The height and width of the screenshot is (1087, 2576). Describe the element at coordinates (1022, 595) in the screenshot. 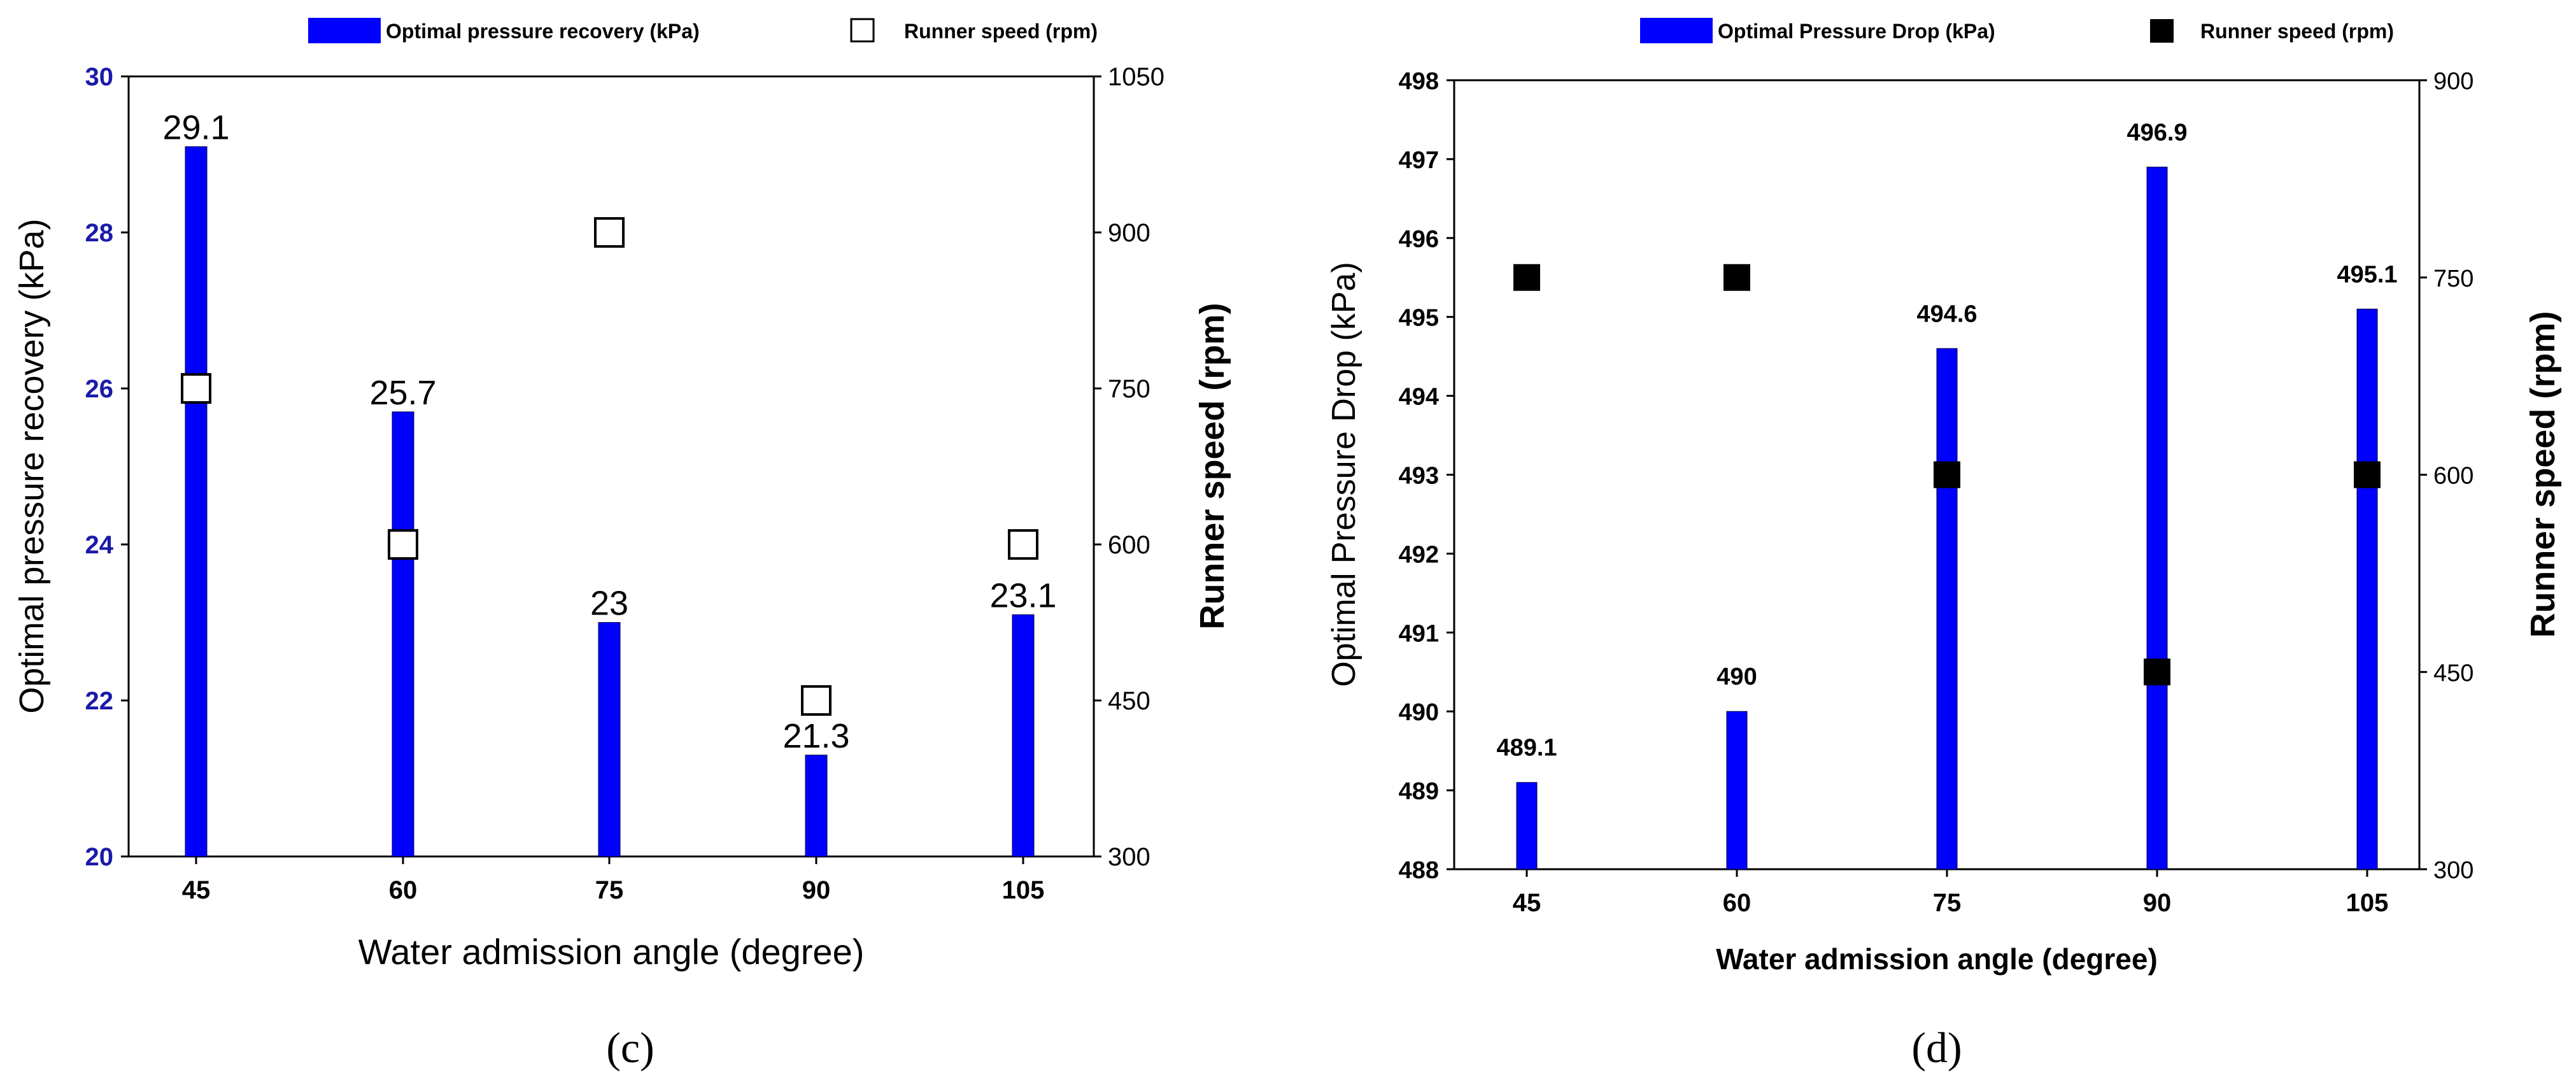

I see `bar-value-label: 23.1` at that location.